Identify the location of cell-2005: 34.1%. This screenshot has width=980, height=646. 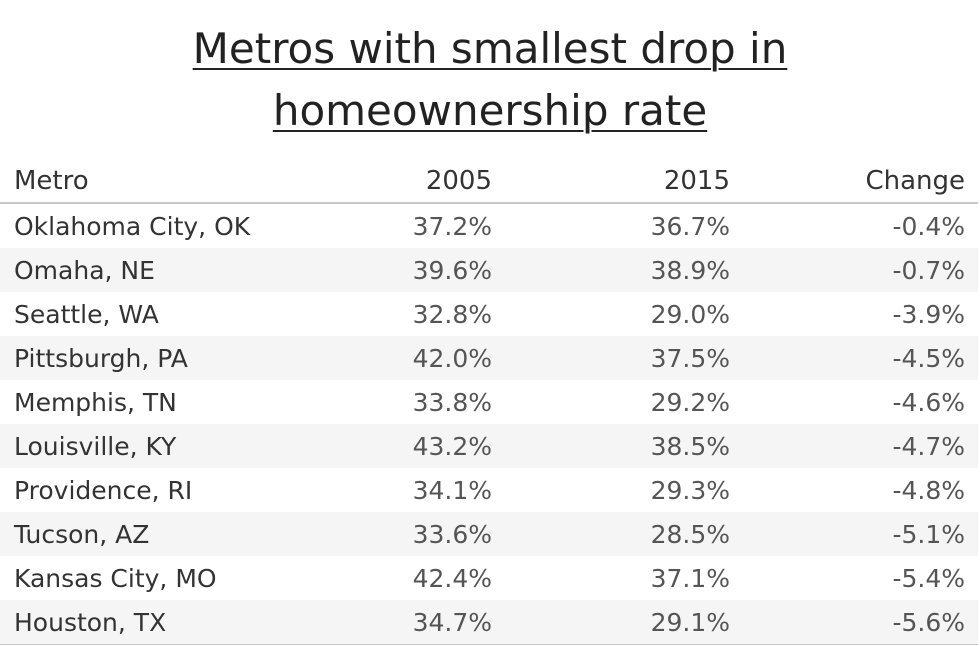
(452, 490).